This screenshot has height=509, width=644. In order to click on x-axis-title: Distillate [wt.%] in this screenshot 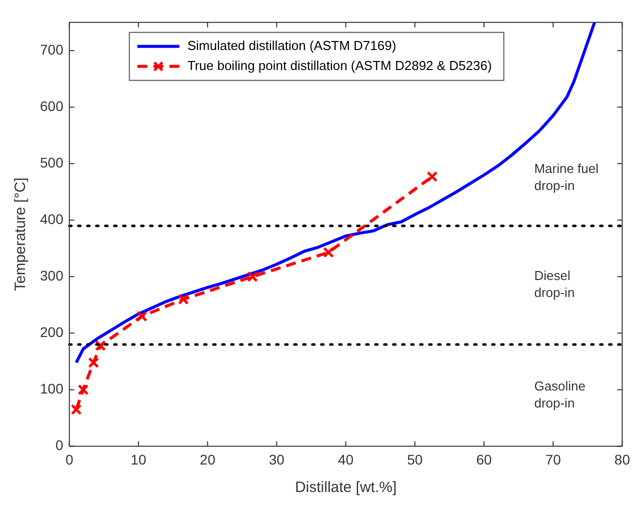, I will do `click(345, 487)`.